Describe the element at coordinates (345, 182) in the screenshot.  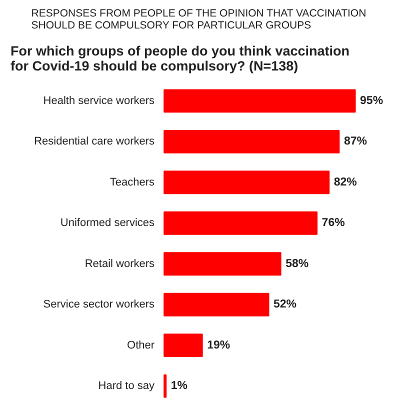
I see `data-label: 82%` at that location.